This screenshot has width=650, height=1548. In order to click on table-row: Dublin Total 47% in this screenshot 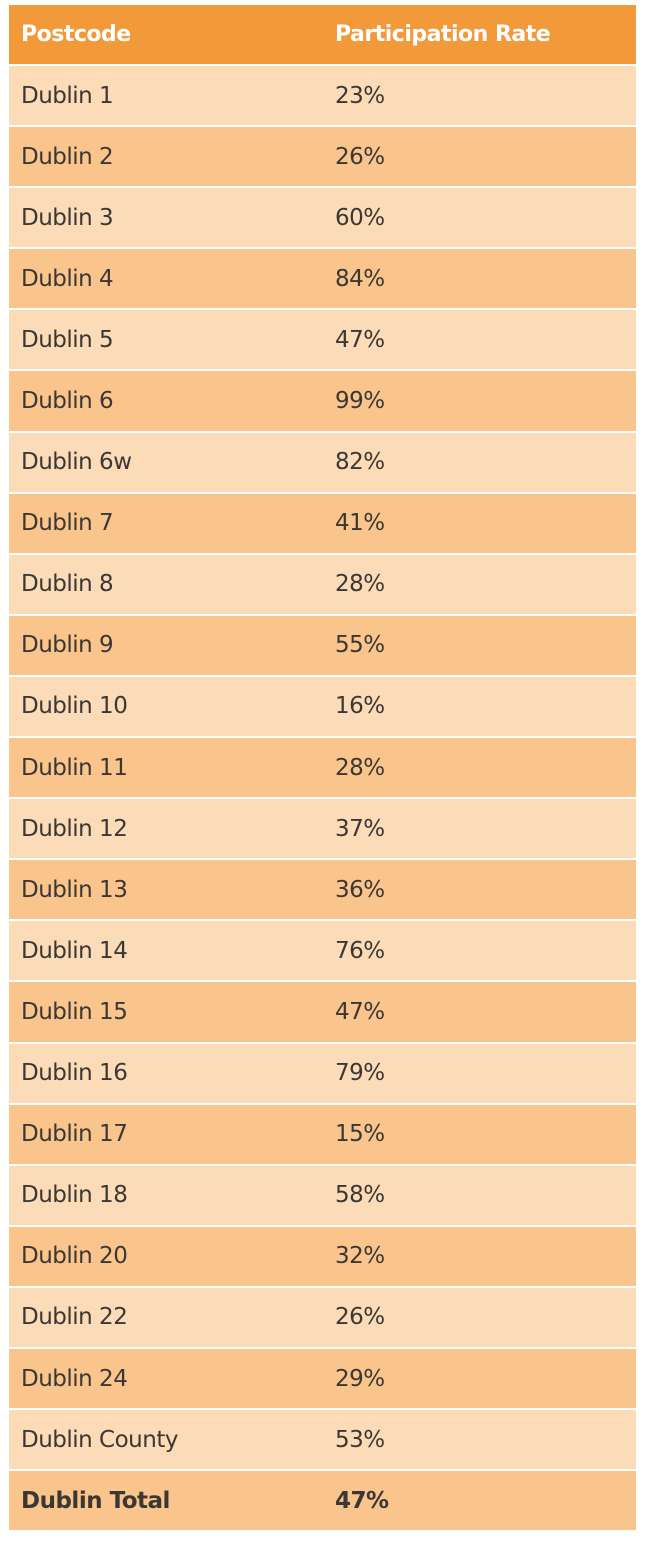, I will do `click(322, 1502)`.